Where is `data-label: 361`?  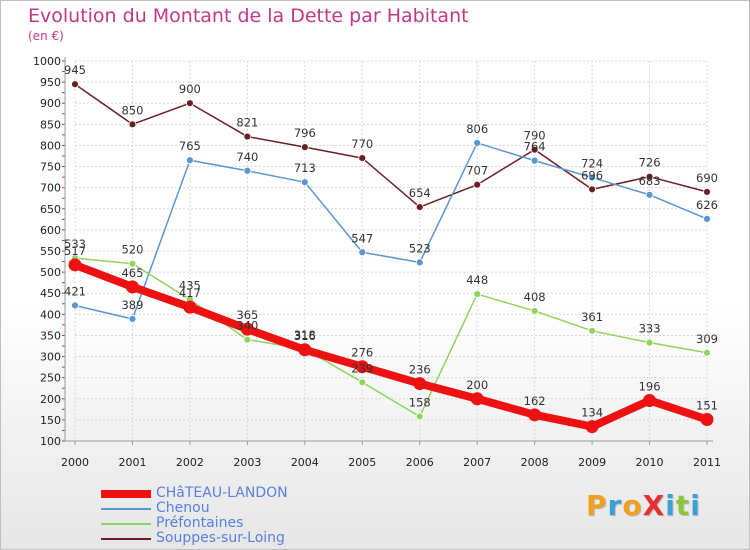 data-label: 361 is located at coordinates (592, 317).